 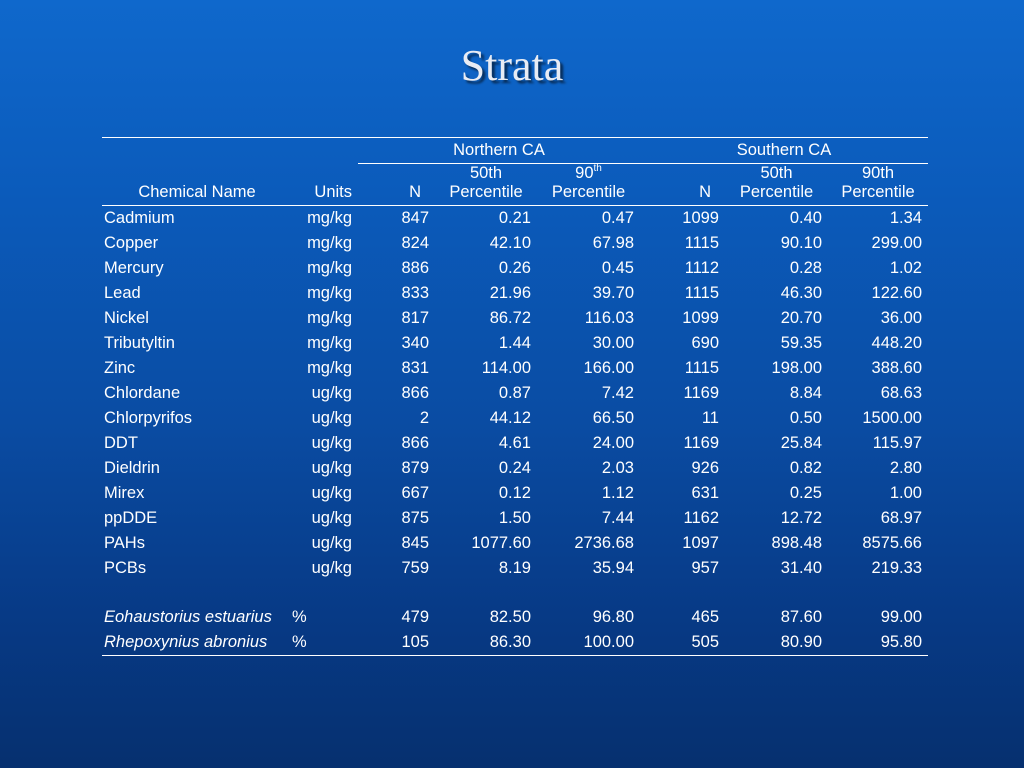 I want to click on cell-p90-north: 0.45, so click(x=617, y=268).